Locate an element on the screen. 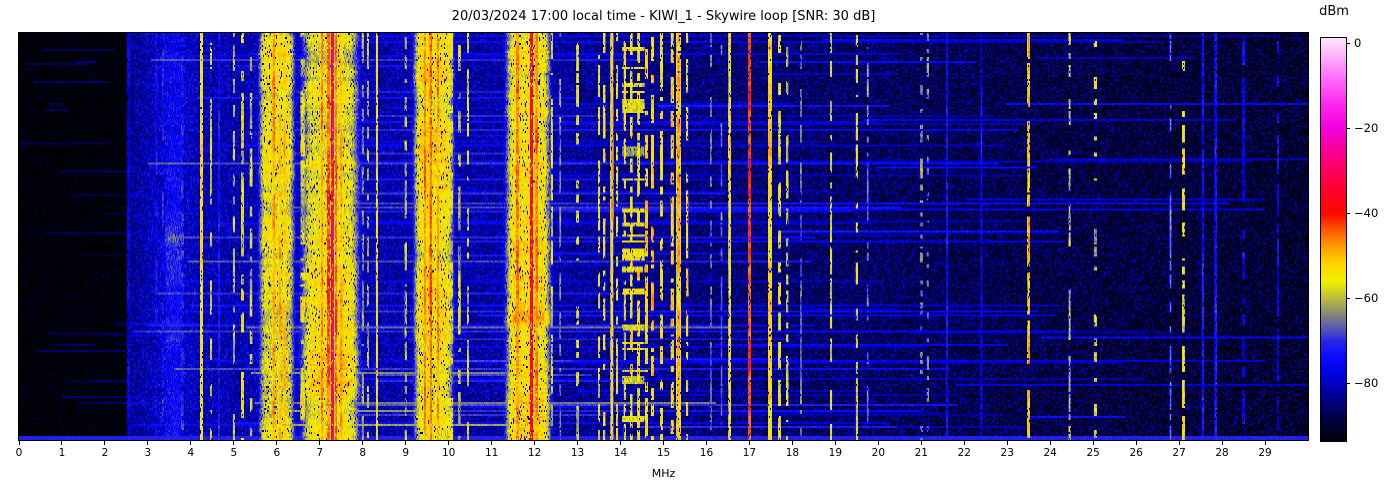  x-tick-label: 14 is located at coordinates (620, 453).